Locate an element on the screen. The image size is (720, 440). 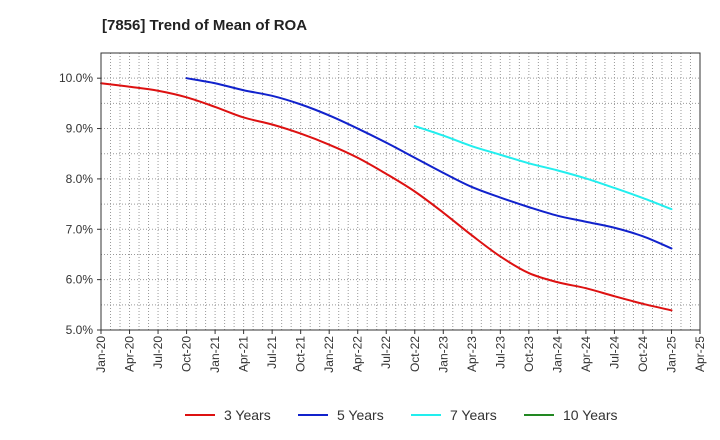
y-tick-label: 8.0% is located at coordinates (80, 179).